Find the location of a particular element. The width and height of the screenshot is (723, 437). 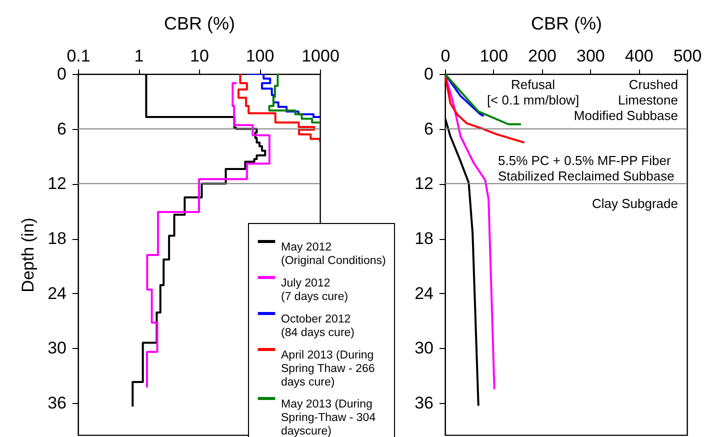

x-tick-label: 1000 is located at coordinates (321, 56).